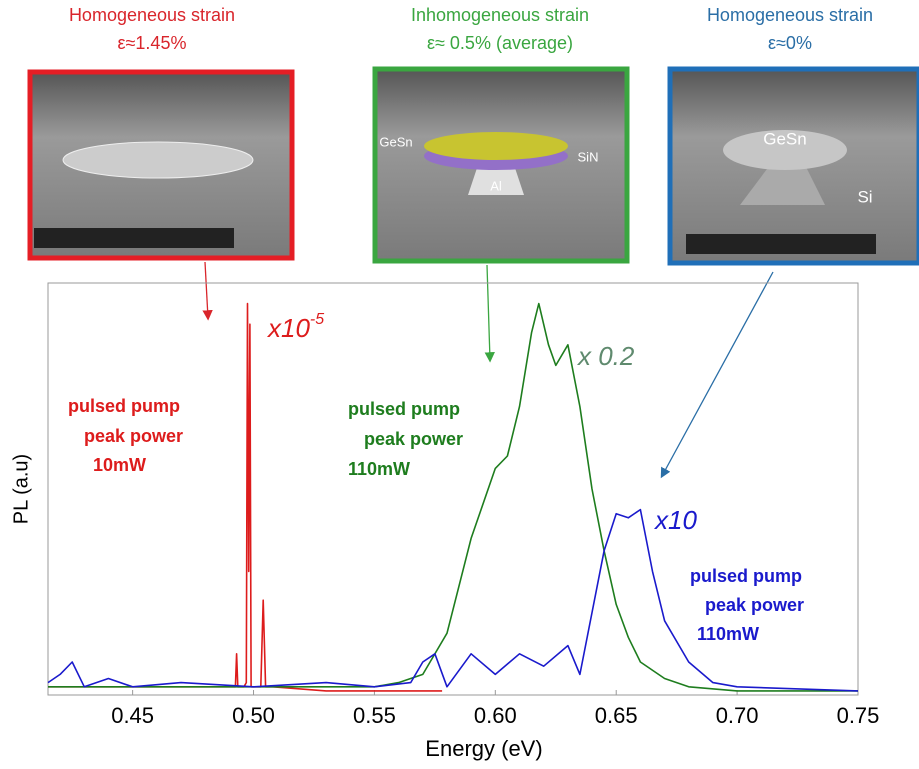 Image resolution: width=919 pixels, height=769 pixels. Describe the element at coordinates (374, 715) in the screenshot. I see `x-tick-label: 0.55` at that location.